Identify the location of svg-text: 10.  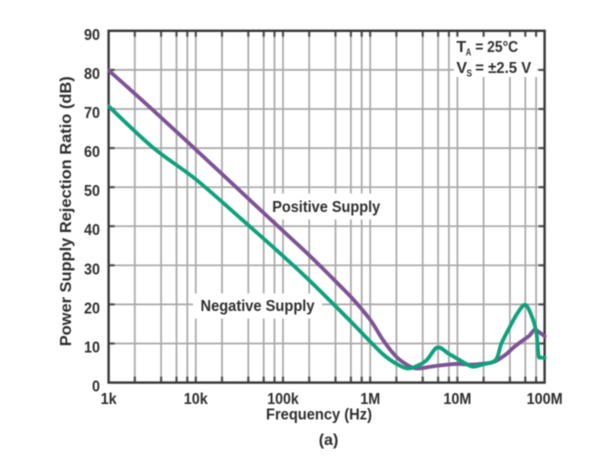
(92, 348).